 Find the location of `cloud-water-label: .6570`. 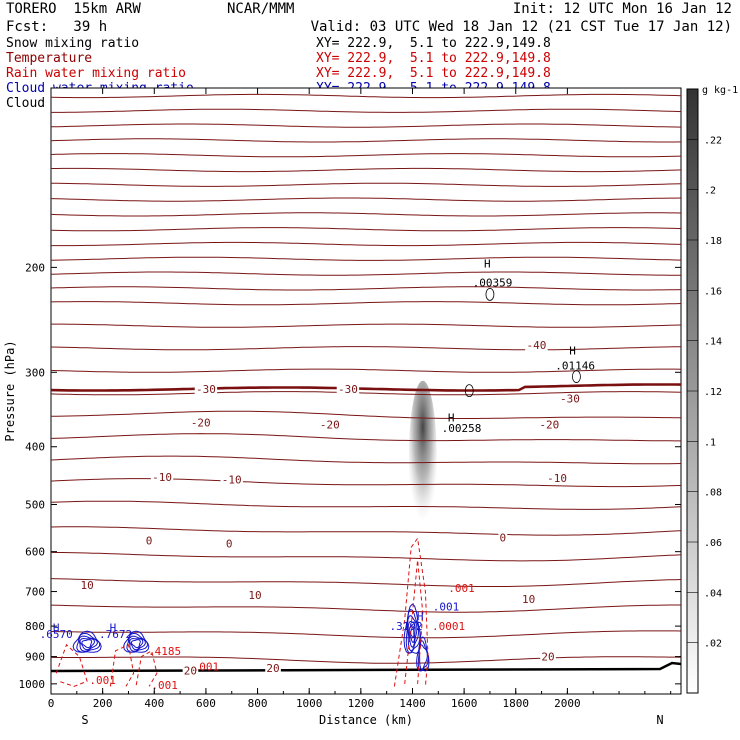

cloud-water-label: .6570 is located at coordinates (56, 634).